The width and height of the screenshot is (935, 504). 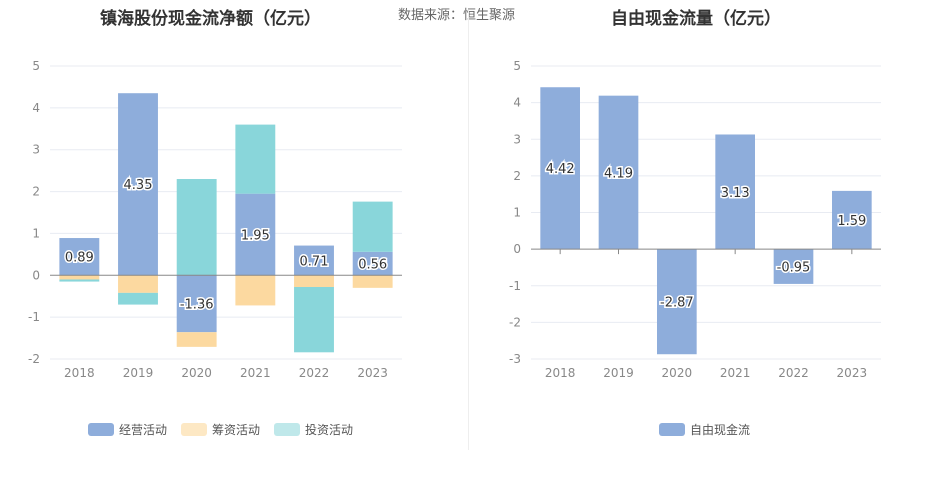 I want to click on data-label: 4.42, so click(x=560, y=169).